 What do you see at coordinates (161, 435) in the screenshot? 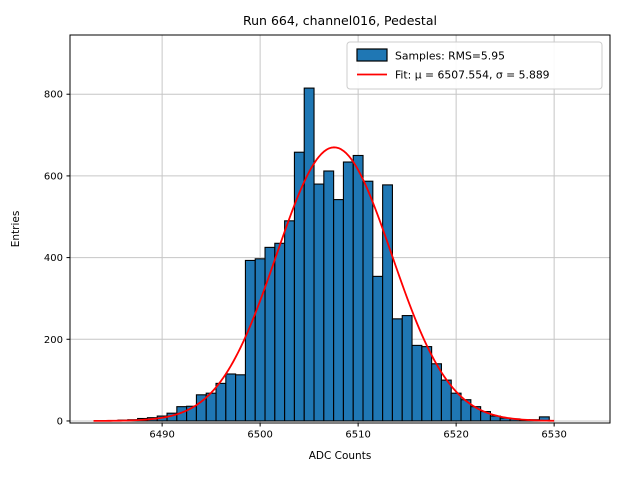
I see `x-tick-label: 6490` at bounding box center [161, 435].